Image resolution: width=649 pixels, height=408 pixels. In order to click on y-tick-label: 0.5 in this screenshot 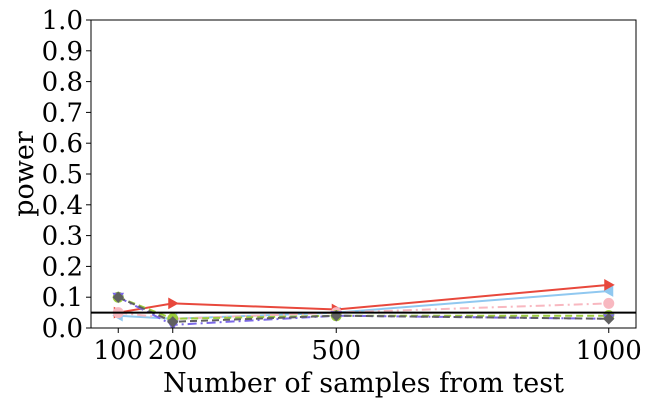, I will do `click(62, 175)`.